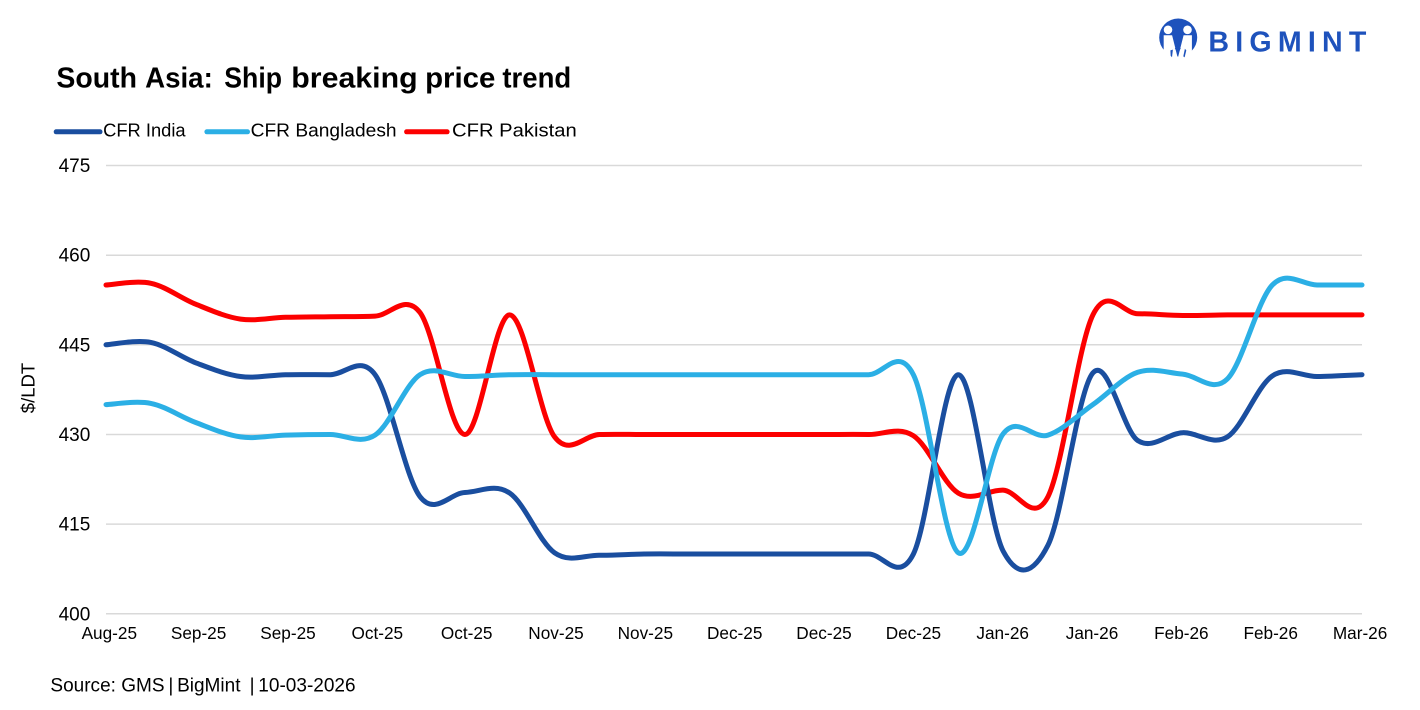 The width and height of the screenshot is (1420, 710). What do you see at coordinates (109, 633) in the screenshot?
I see `svg-text: Aug-25` at bounding box center [109, 633].